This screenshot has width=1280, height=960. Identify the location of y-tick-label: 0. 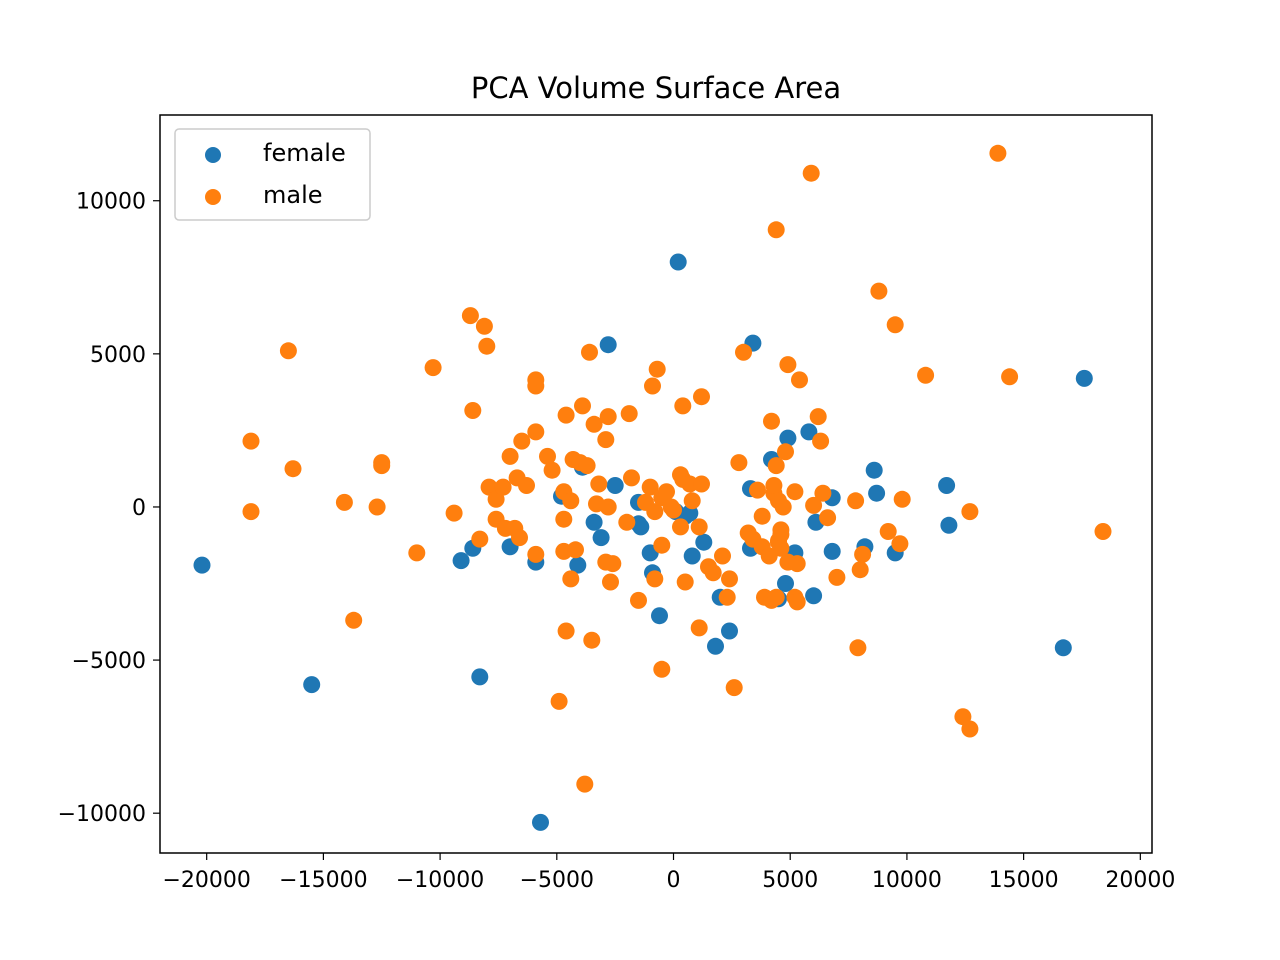
(139, 508).